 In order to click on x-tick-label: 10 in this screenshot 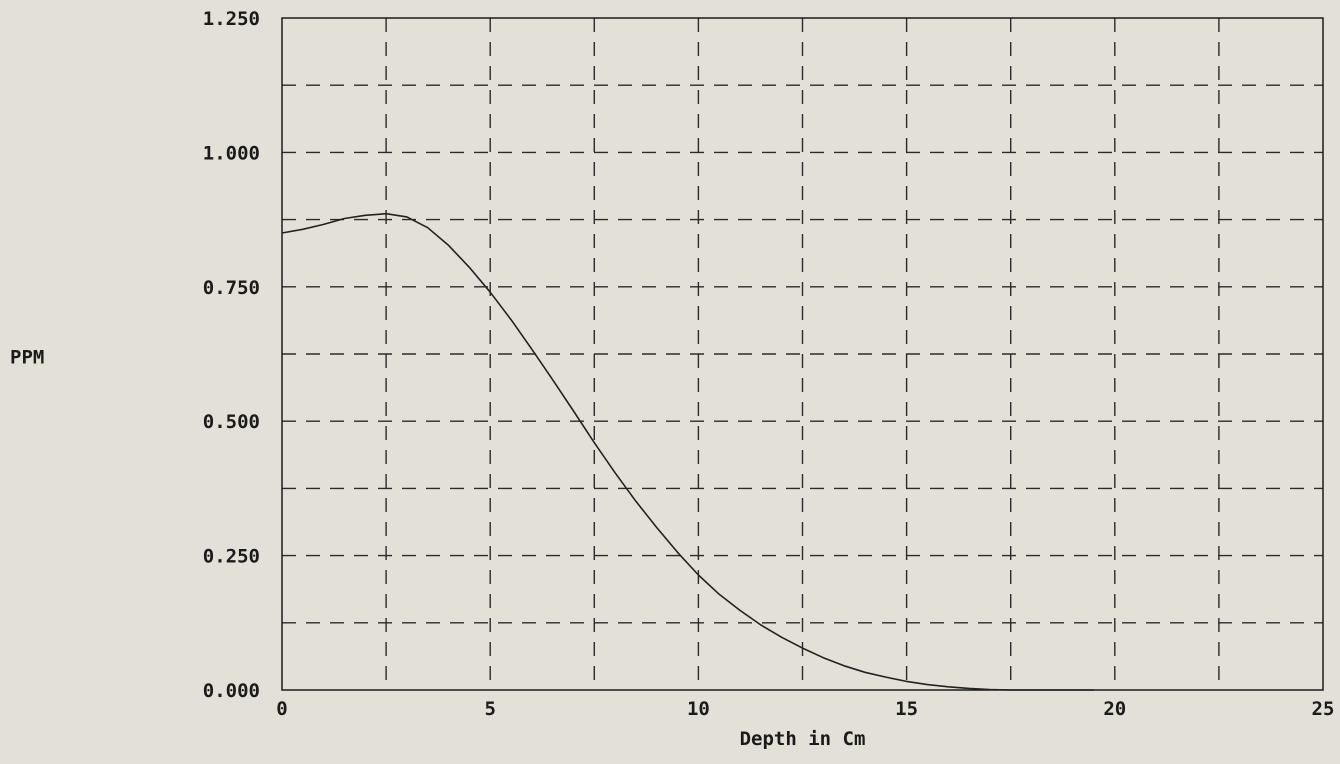, I will do `click(698, 709)`.